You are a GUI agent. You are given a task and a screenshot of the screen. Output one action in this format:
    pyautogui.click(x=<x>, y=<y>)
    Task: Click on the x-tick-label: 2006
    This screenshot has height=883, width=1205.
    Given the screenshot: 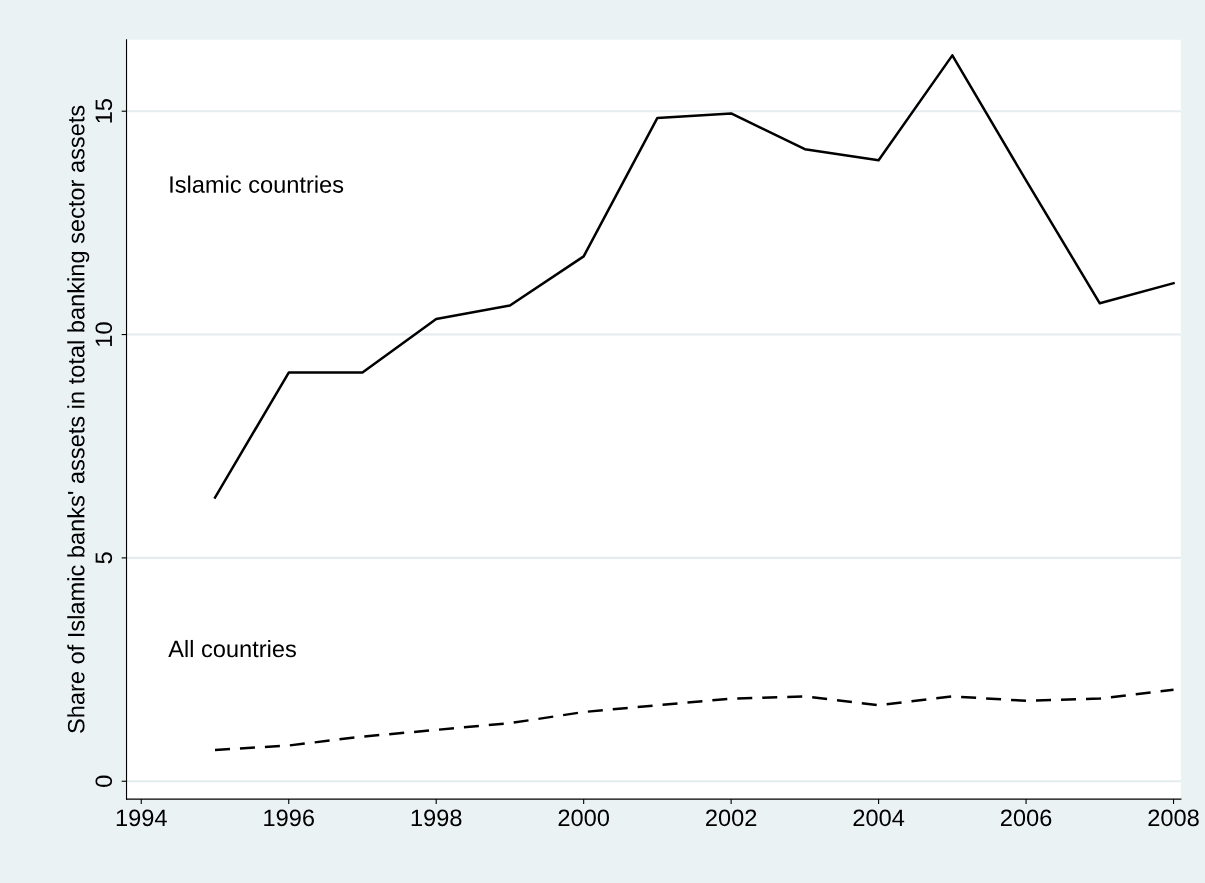 What is the action you would take?
    pyautogui.click(x=1026, y=818)
    